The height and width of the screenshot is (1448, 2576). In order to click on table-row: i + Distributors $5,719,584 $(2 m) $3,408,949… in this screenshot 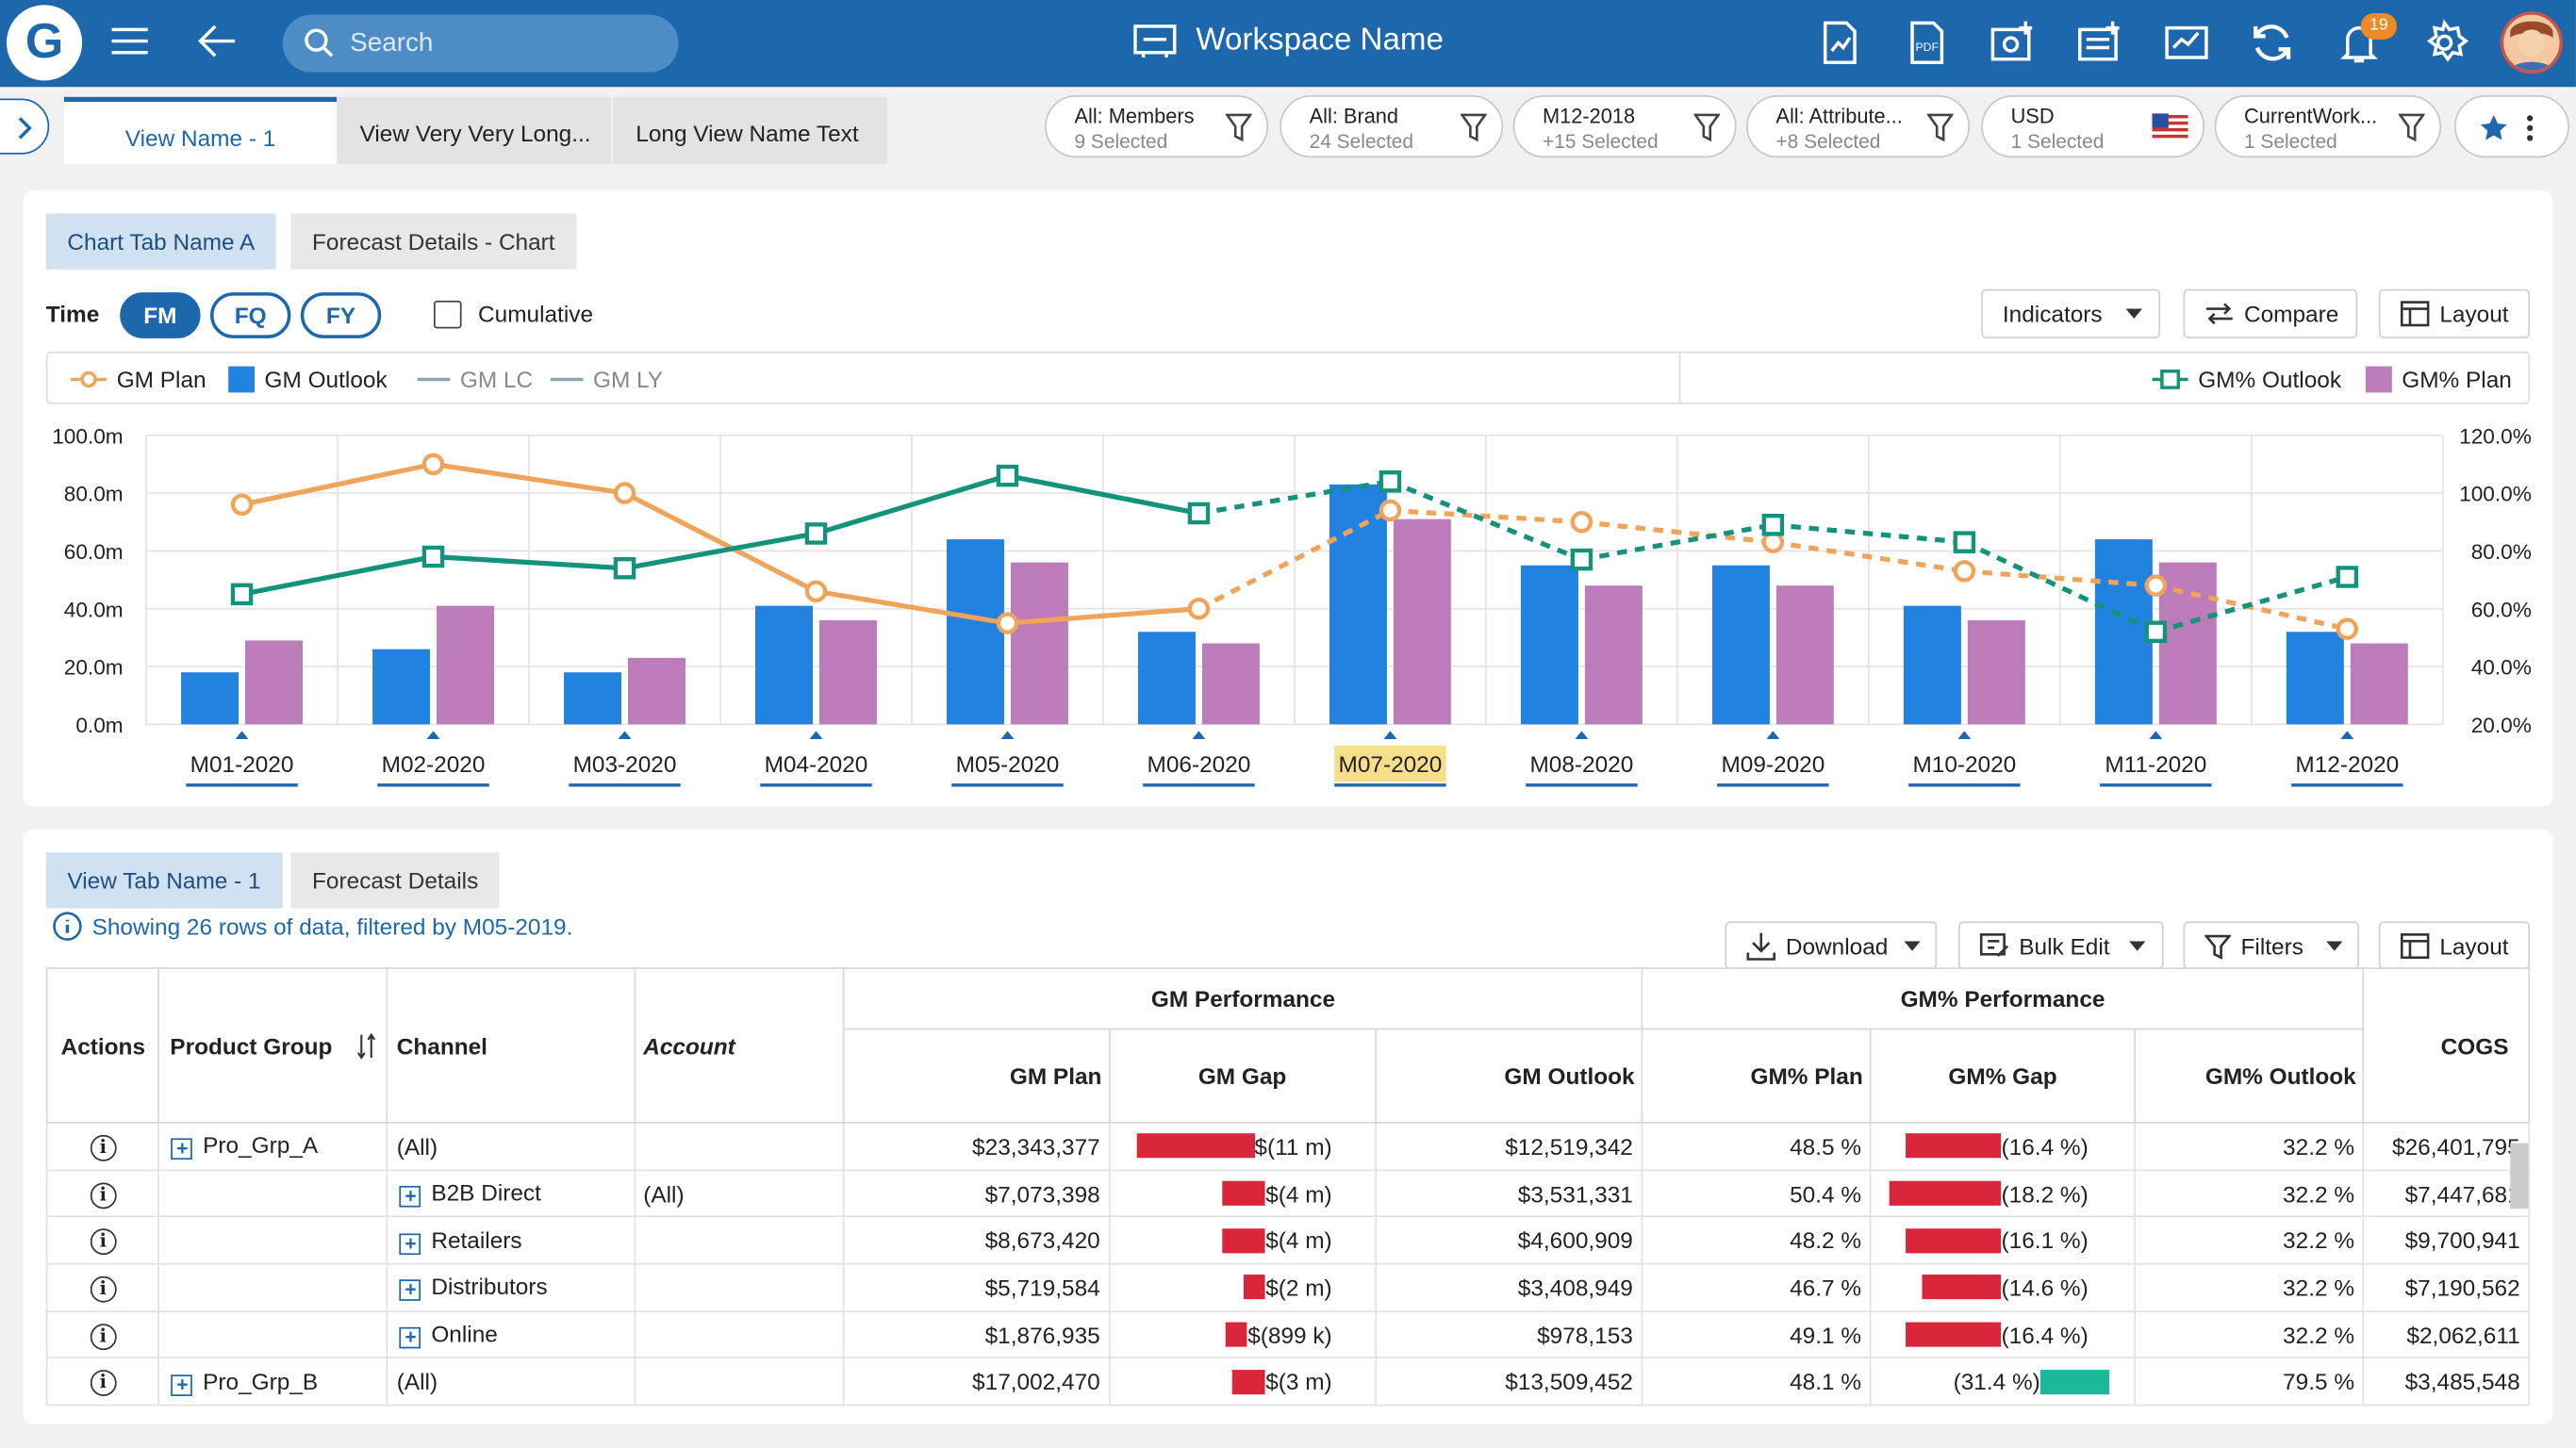, I will do `click(1288, 1287)`.